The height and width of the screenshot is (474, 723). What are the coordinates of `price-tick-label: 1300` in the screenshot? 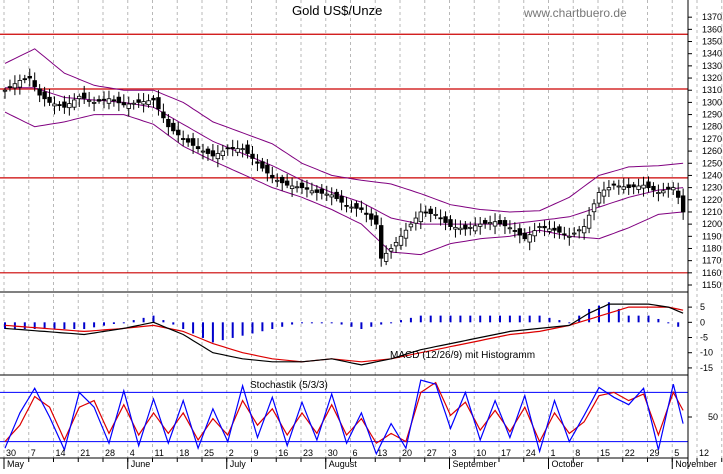 It's located at (712, 102).